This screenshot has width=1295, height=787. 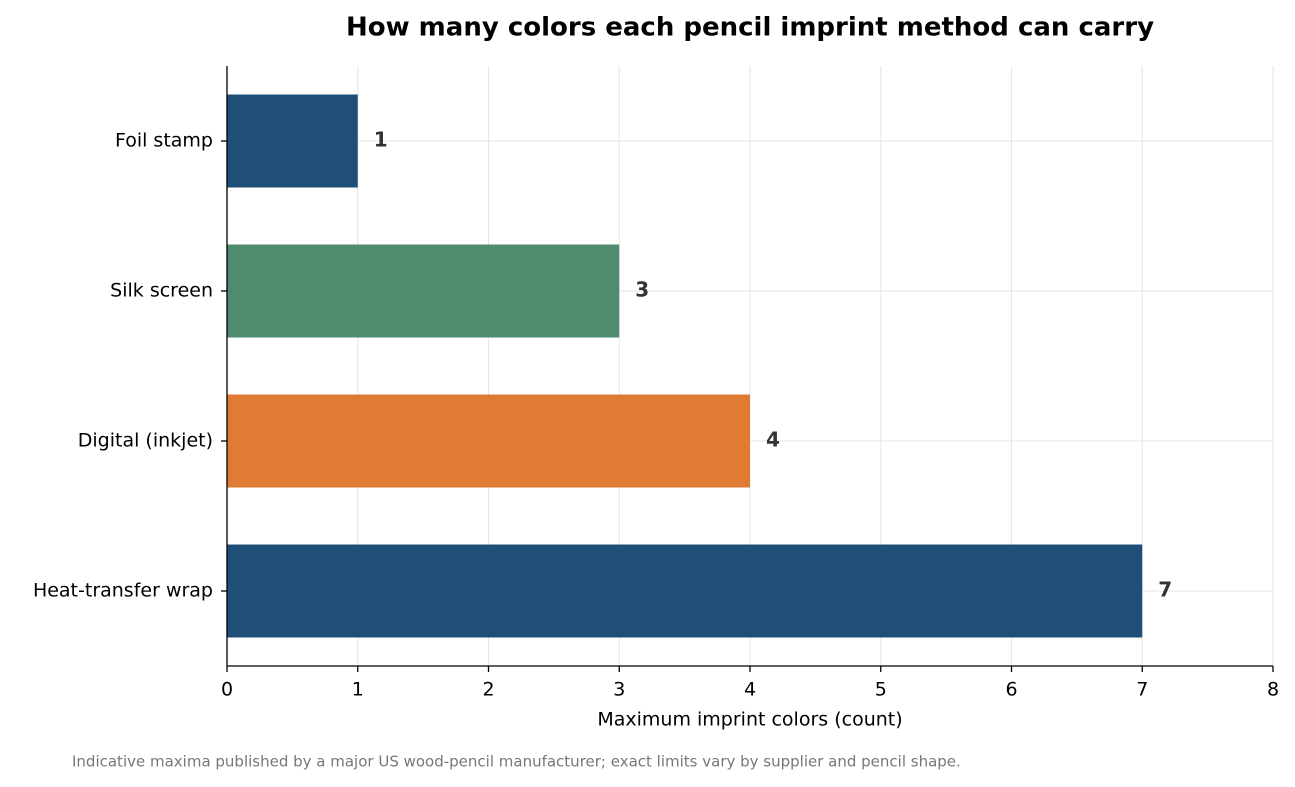 I want to click on value-label: 7, so click(x=1165, y=590).